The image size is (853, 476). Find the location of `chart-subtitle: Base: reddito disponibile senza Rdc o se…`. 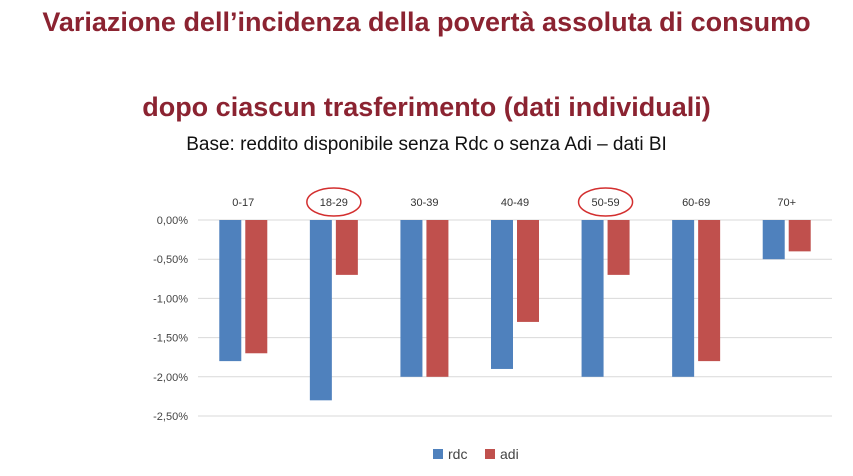

chart-subtitle: Base: reddito disponibile senza Rdc o se… is located at coordinates (426, 144).